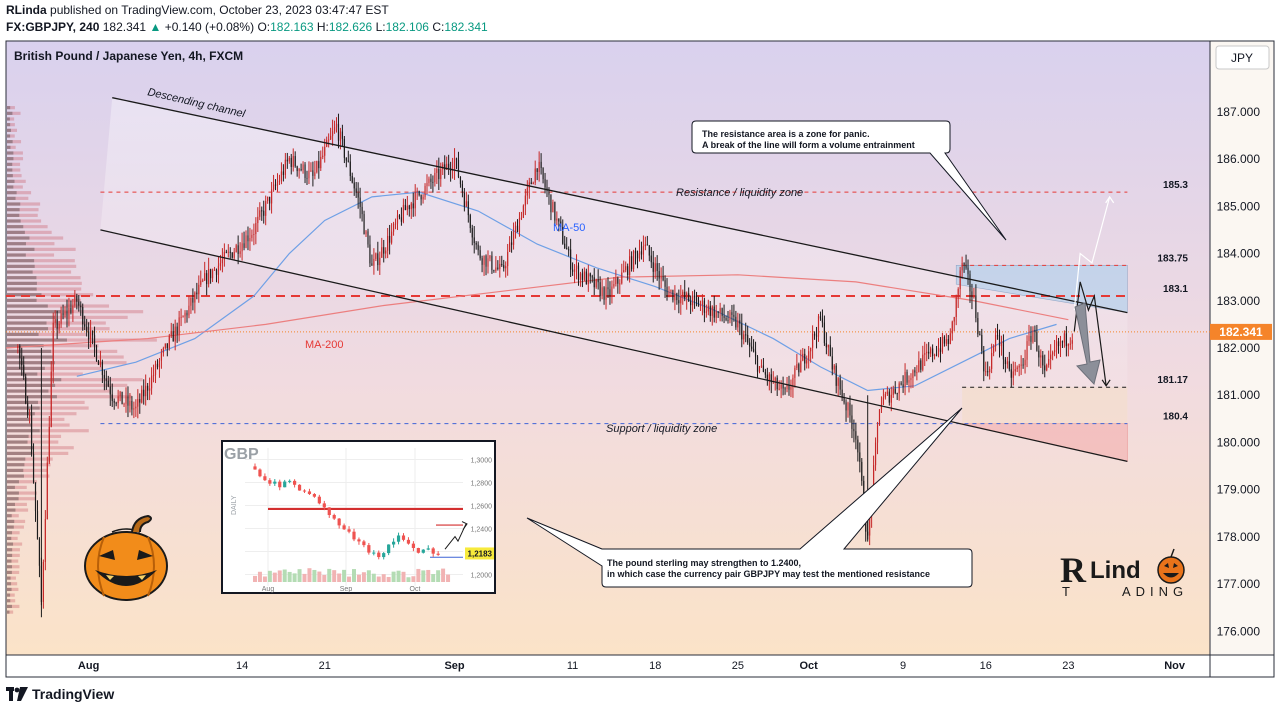 The width and height of the screenshot is (1280, 712). What do you see at coordinates (1239, 159) in the screenshot?
I see `y-tick-label: 186.000` at bounding box center [1239, 159].